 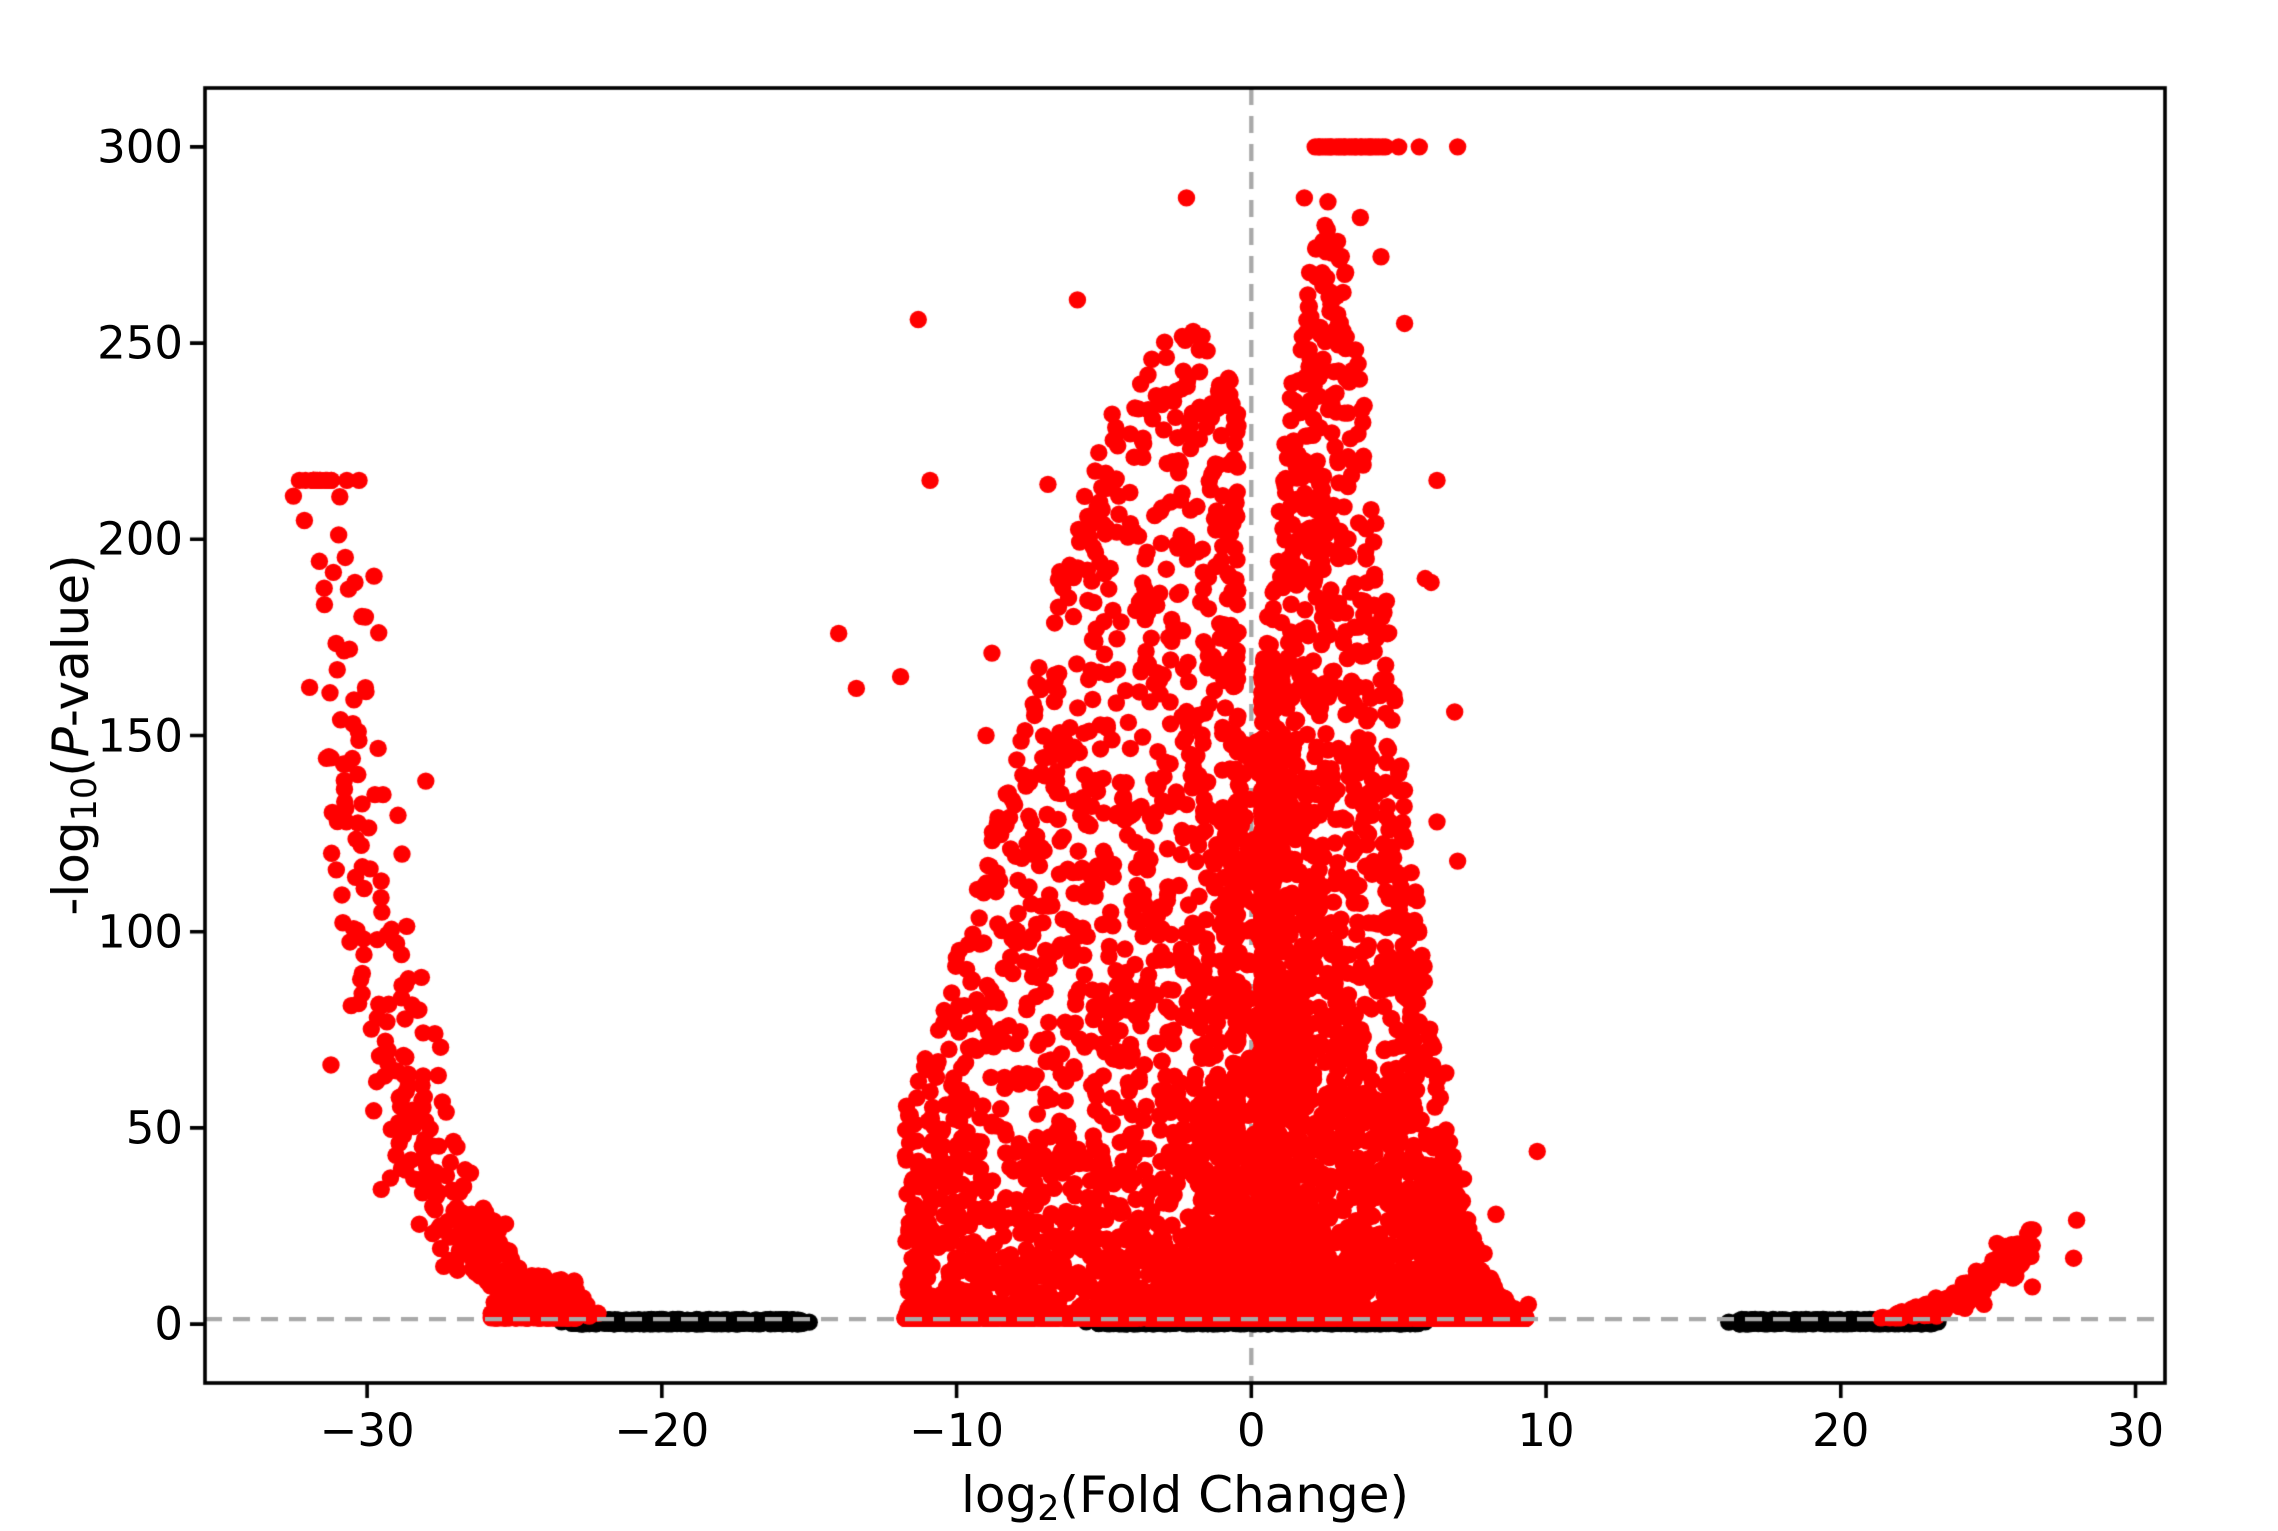 What do you see at coordinates (154, 1128) in the screenshot?
I see `y-tick-label: 50` at bounding box center [154, 1128].